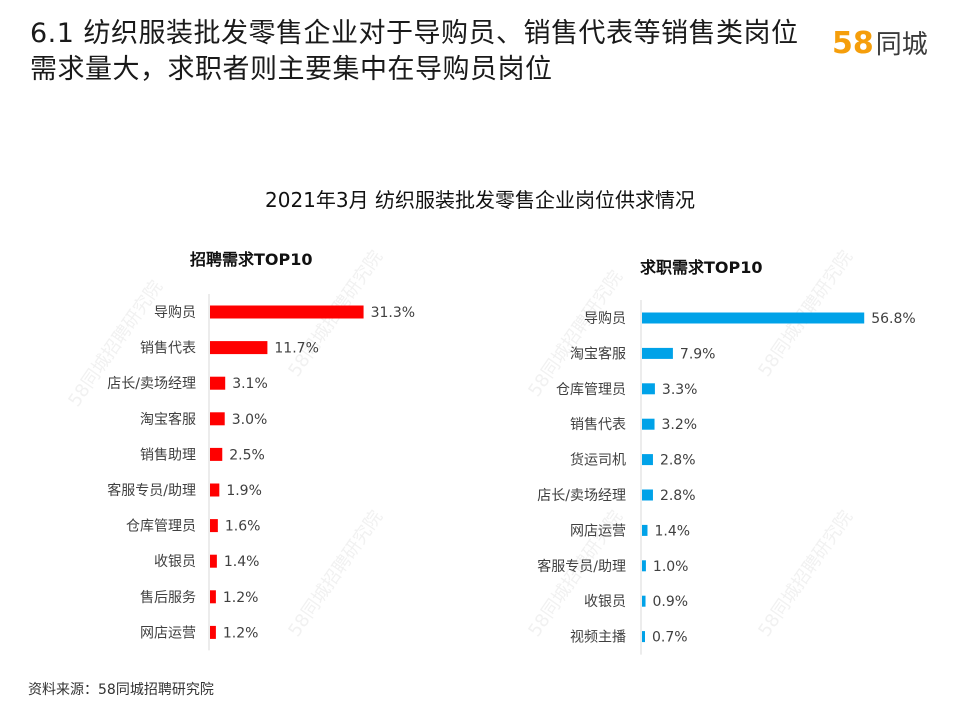  I want to click on left-value-label: 31.3%, so click(393, 313).